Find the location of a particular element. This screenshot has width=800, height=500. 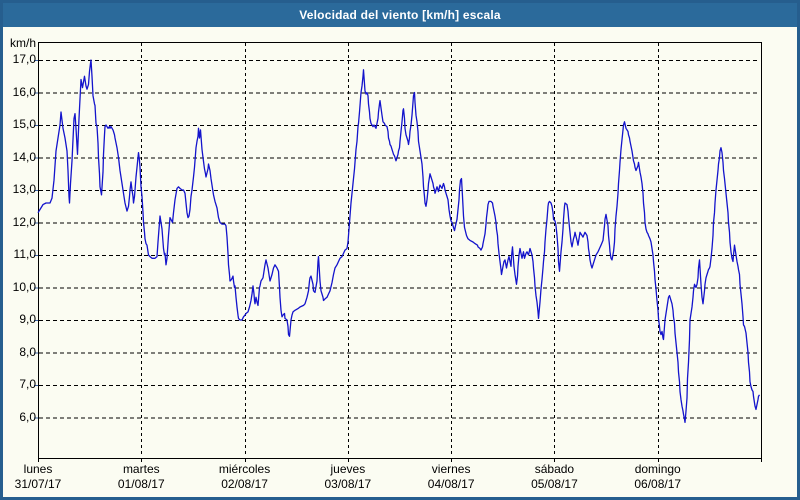

weekday-label: viernes is located at coordinates (451, 469).